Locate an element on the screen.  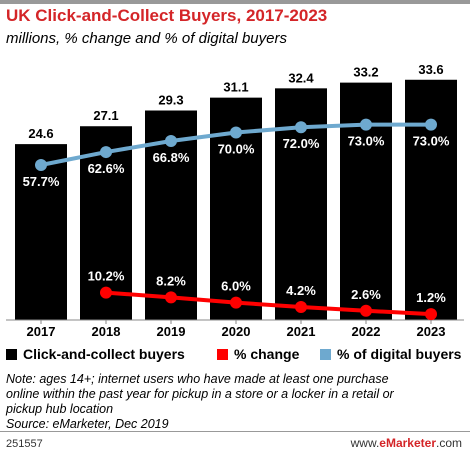
point-change-2021 is located at coordinates (301, 306).